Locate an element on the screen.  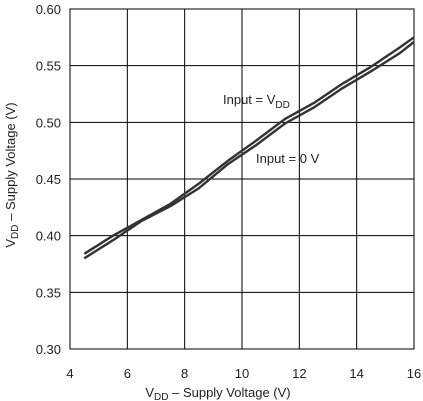
x-tick-label: 10 is located at coordinates (242, 373).